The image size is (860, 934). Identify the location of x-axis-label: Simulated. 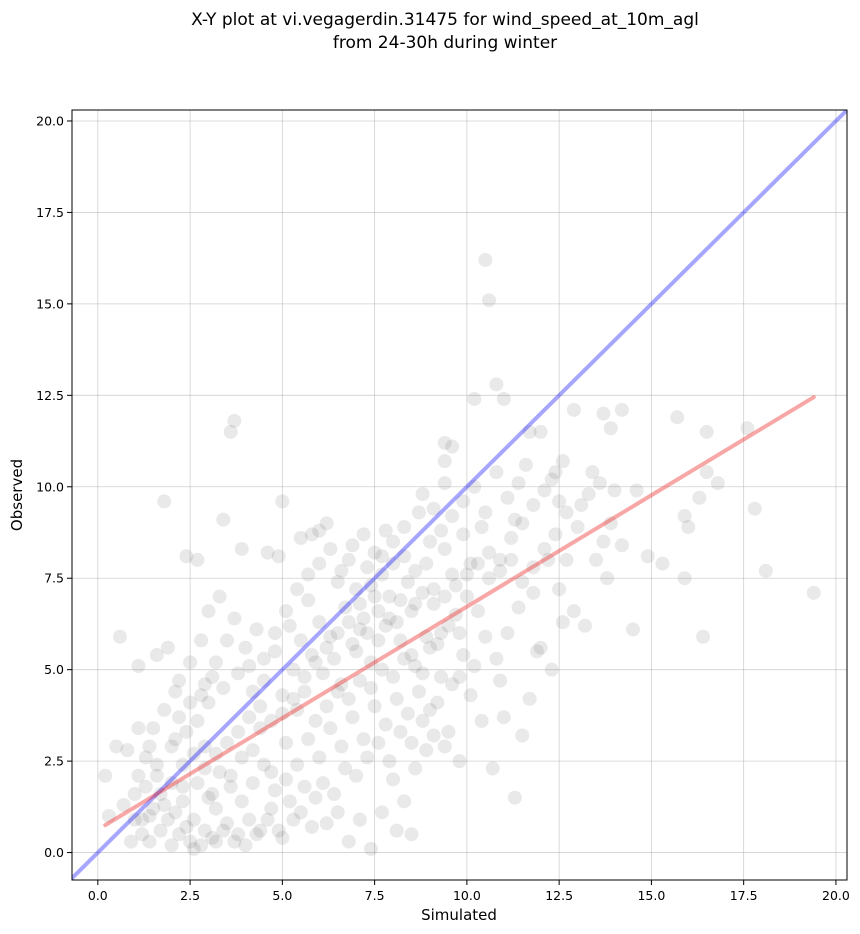
(459, 915).